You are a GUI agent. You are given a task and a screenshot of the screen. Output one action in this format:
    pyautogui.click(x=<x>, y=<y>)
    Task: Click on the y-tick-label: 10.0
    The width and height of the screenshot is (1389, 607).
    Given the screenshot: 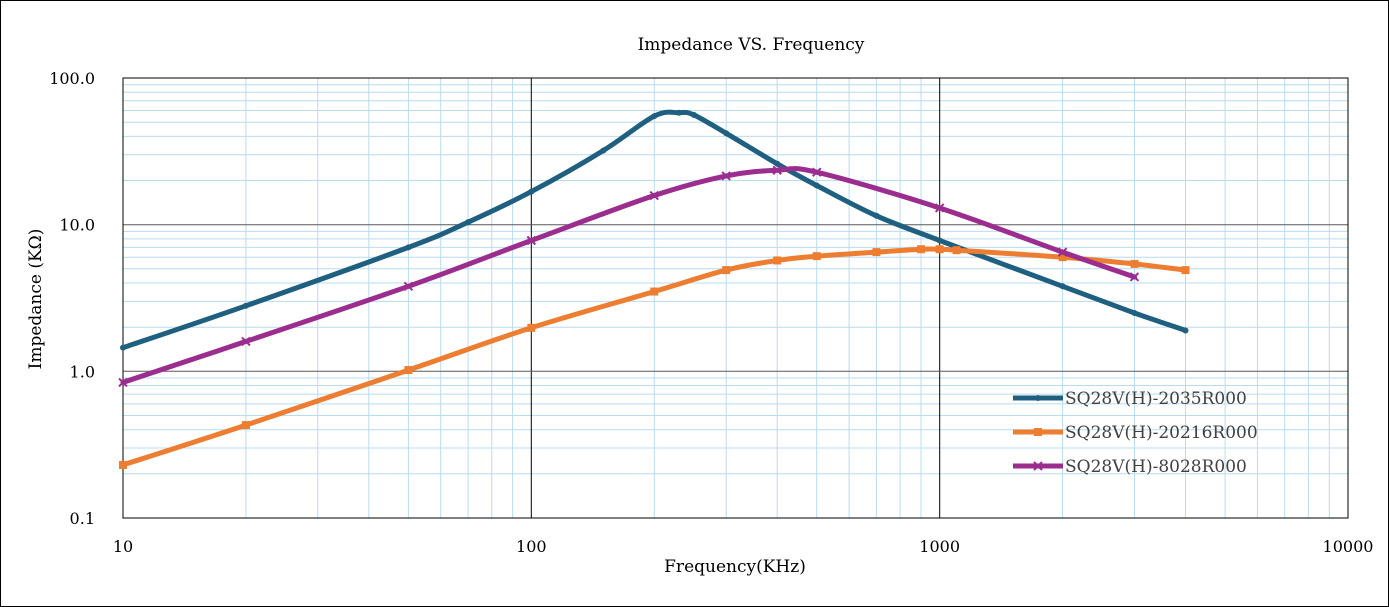 What is the action you would take?
    pyautogui.click(x=77, y=225)
    